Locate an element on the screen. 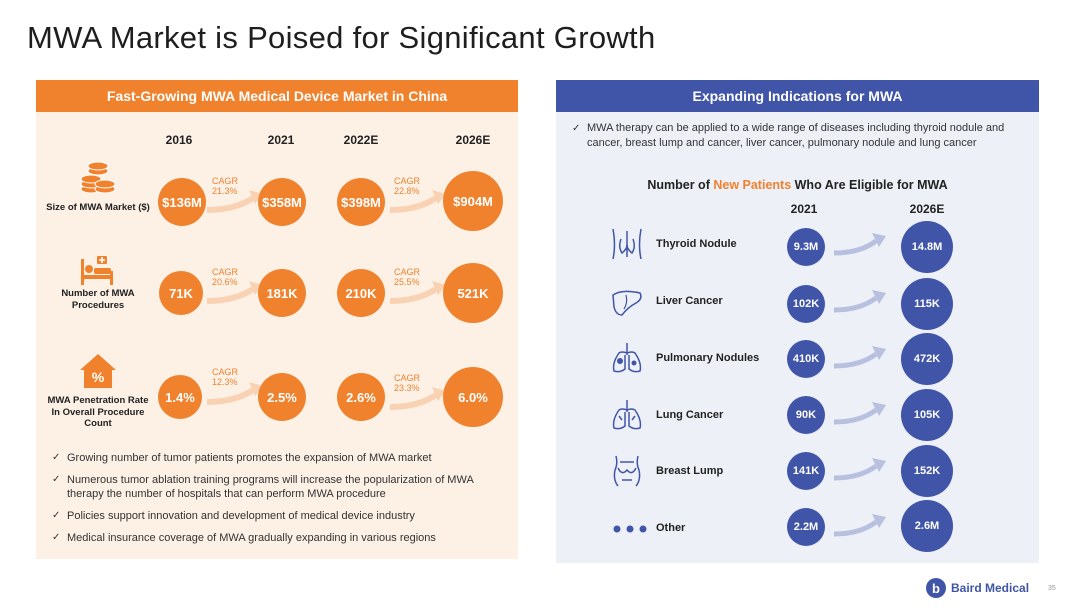 This screenshot has height=608, width=1080. cagr-label: CAGR 21.3% is located at coordinates (225, 186).